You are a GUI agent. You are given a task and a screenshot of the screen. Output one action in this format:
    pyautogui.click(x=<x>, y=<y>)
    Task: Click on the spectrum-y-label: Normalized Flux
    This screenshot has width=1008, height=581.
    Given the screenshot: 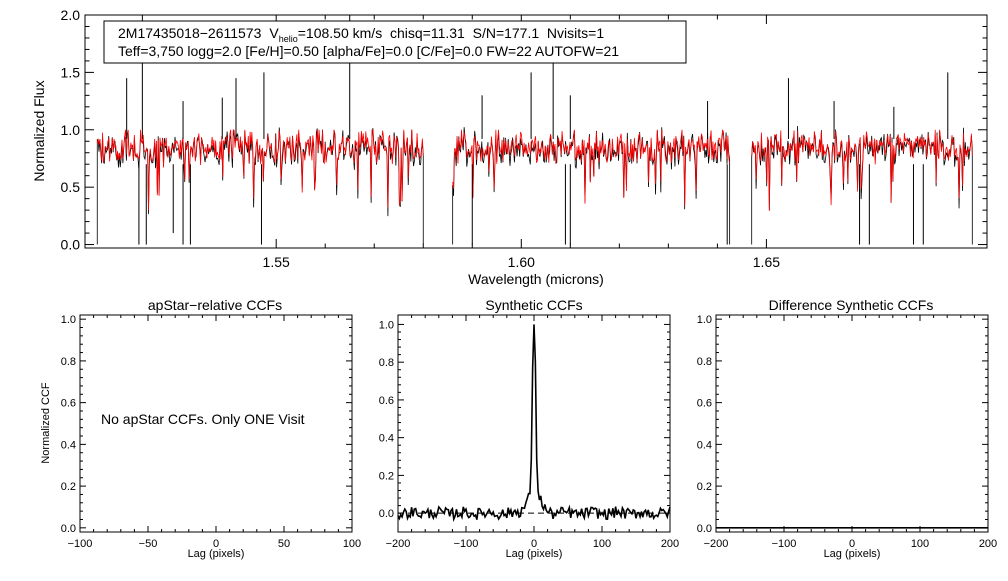 What is the action you would take?
    pyautogui.click(x=39, y=130)
    